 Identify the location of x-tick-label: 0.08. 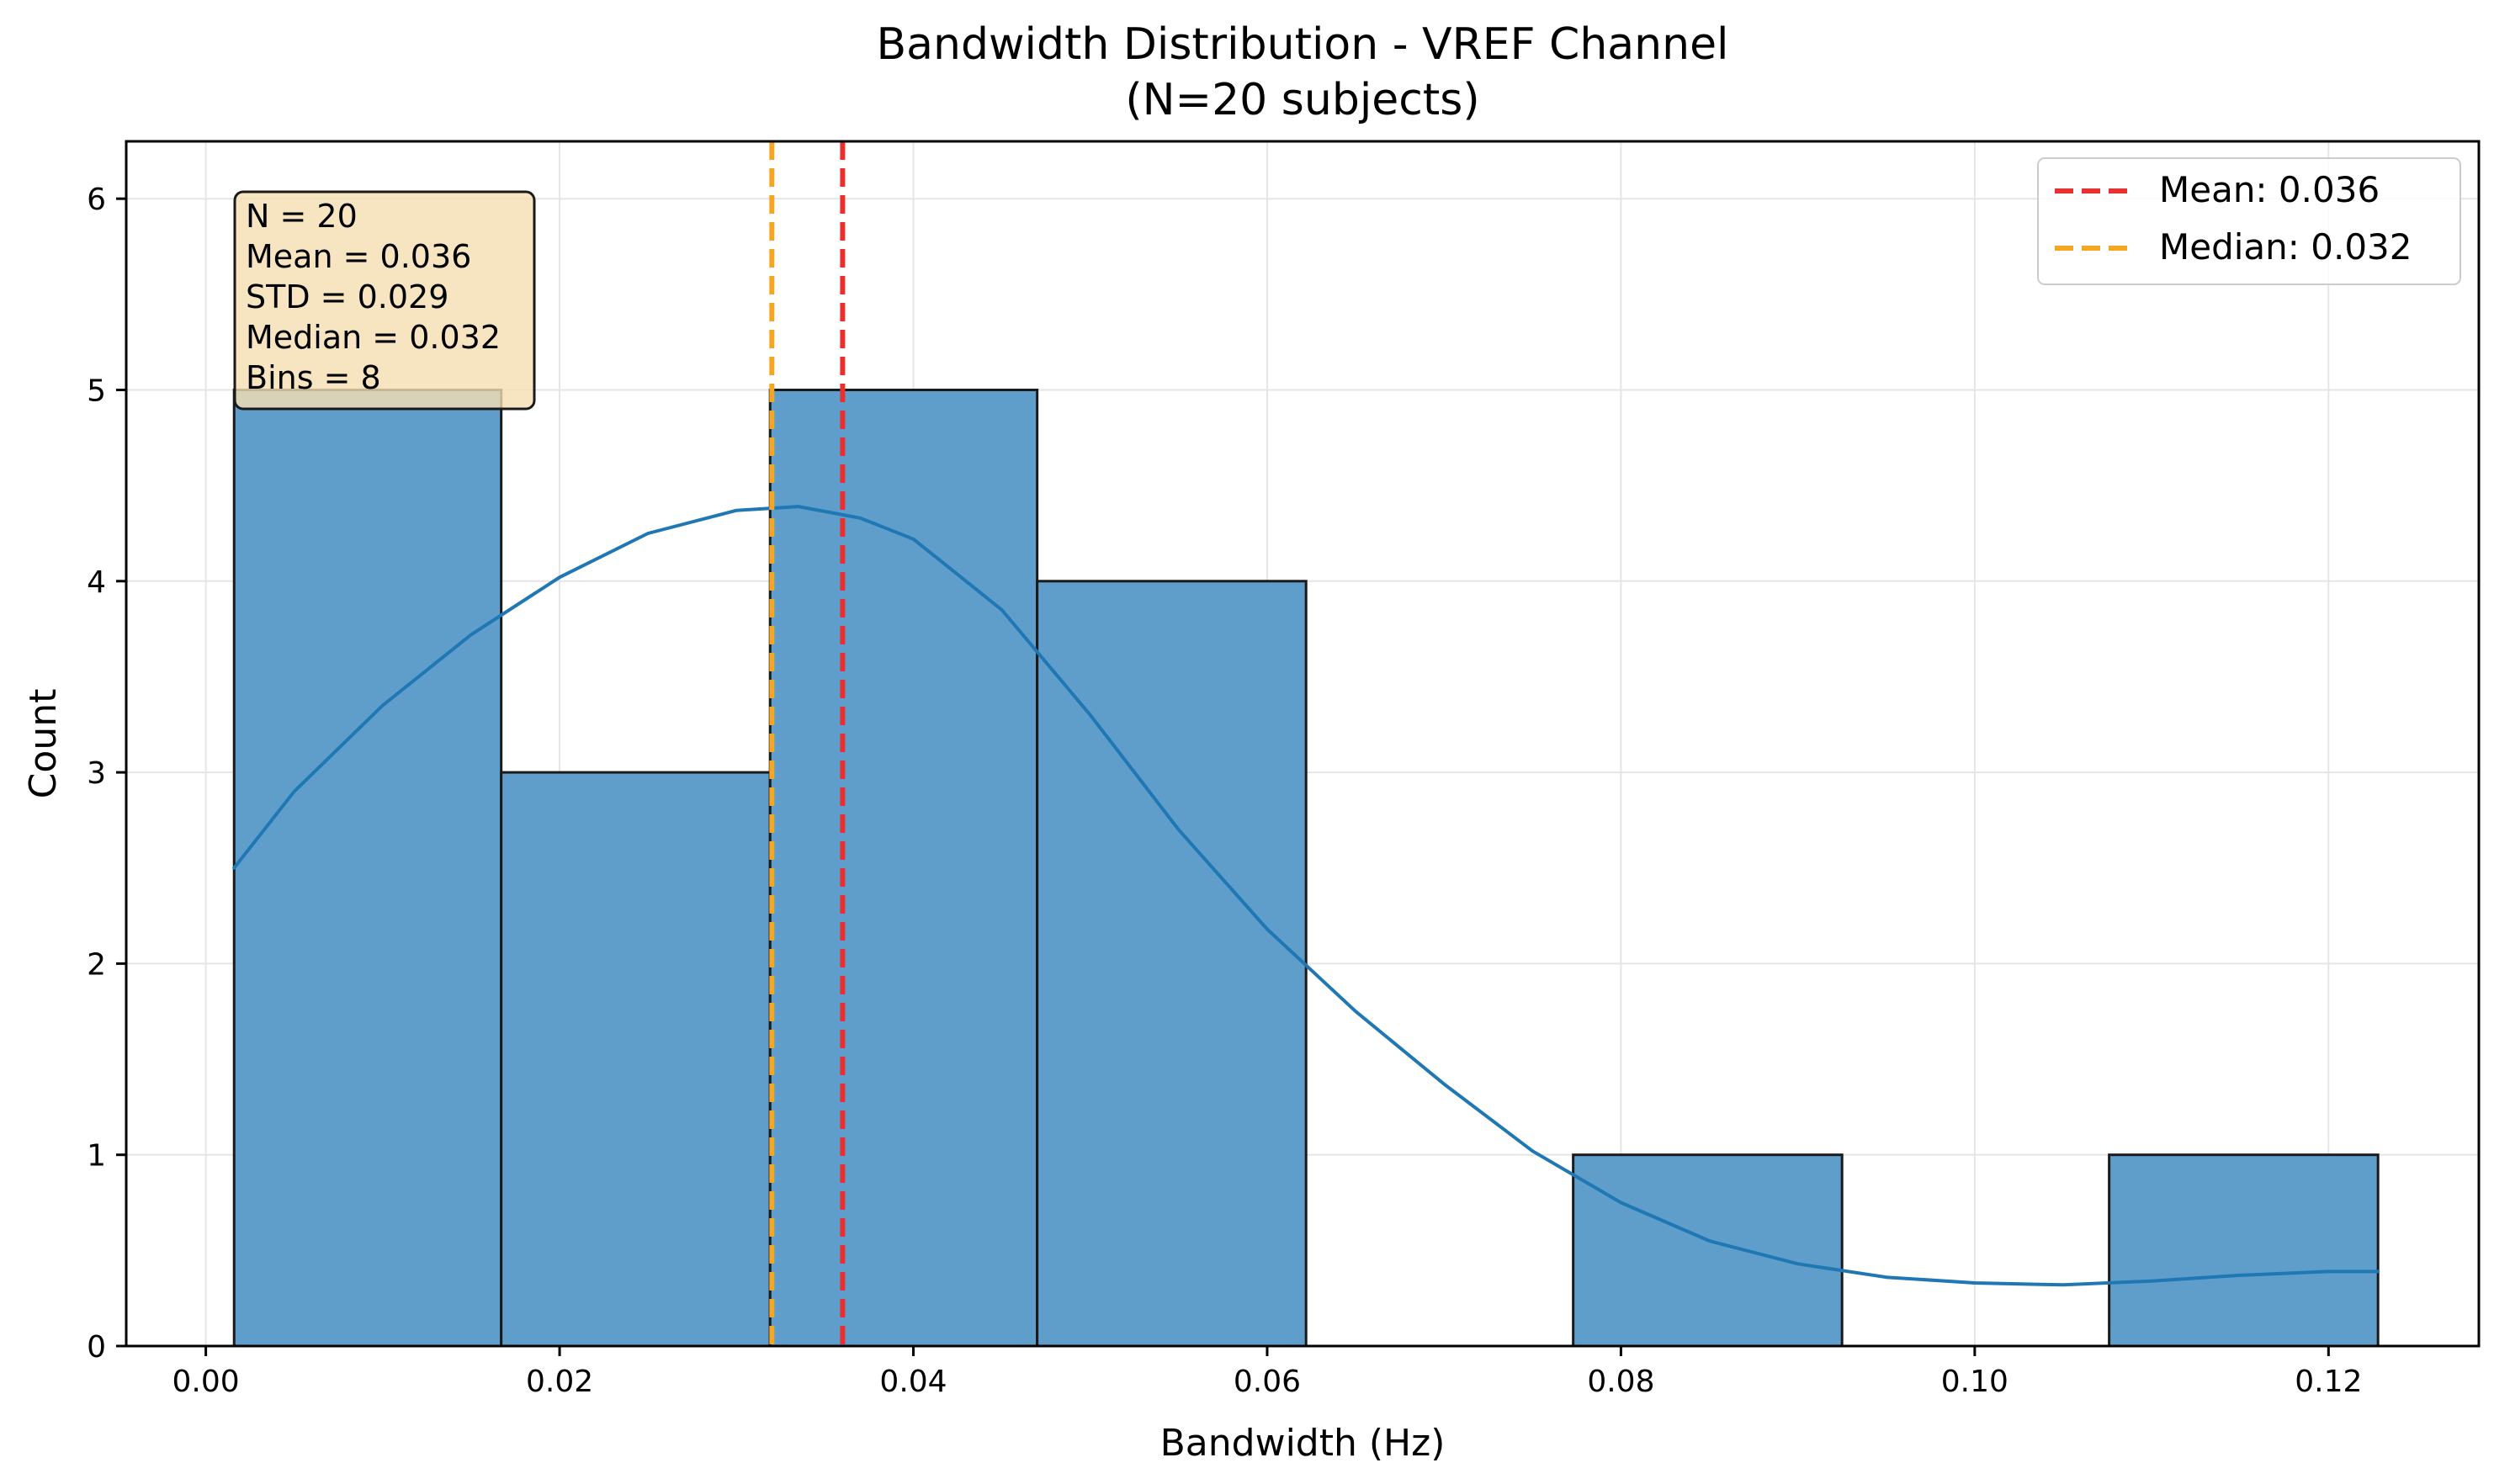
(1620, 1382).